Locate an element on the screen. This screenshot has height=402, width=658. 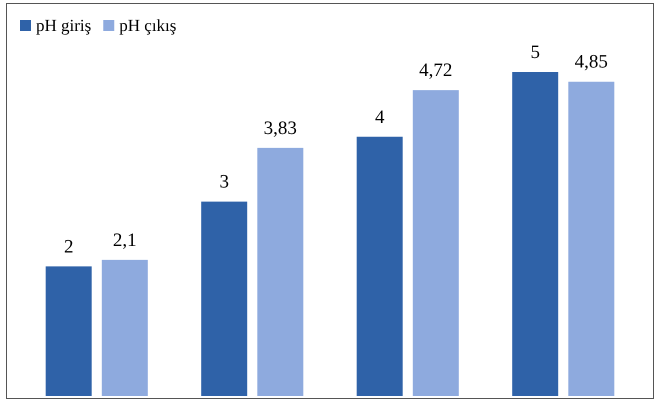
data-label: 2 is located at coordinates (69, 247).